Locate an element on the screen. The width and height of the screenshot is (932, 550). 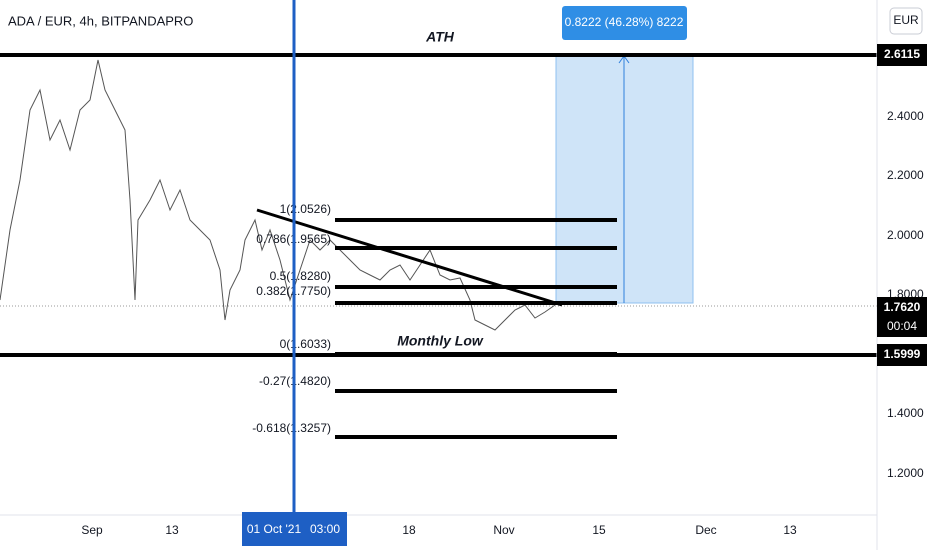
last-price-text: 1.7620 is located at coordinates (902, 307).